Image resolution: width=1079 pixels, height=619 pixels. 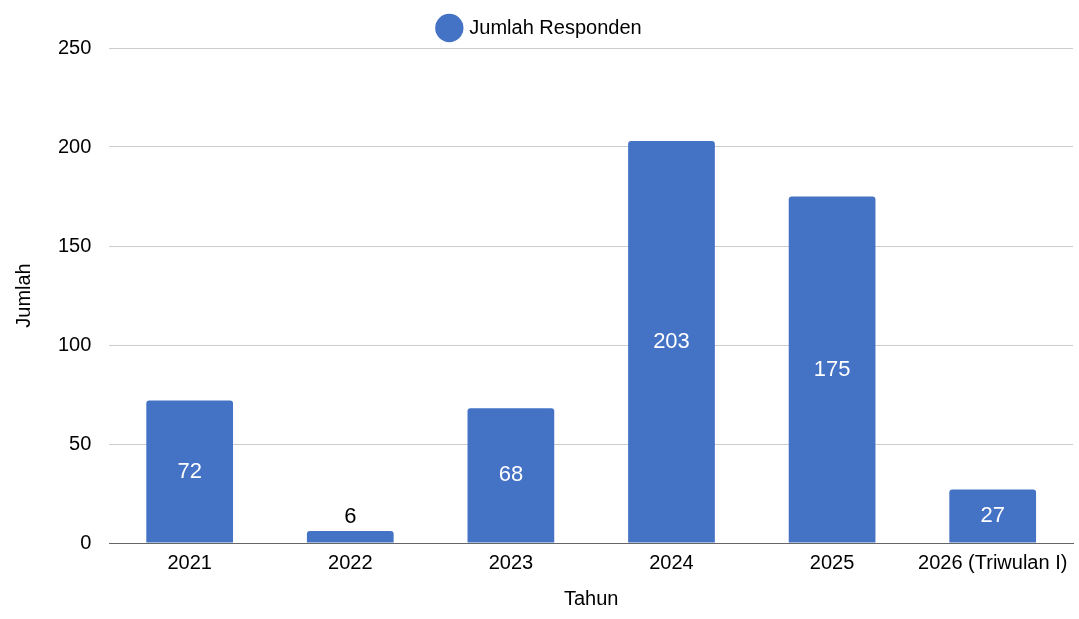 I want to click on y-tick-label: 0, so click(x=86, y=541).